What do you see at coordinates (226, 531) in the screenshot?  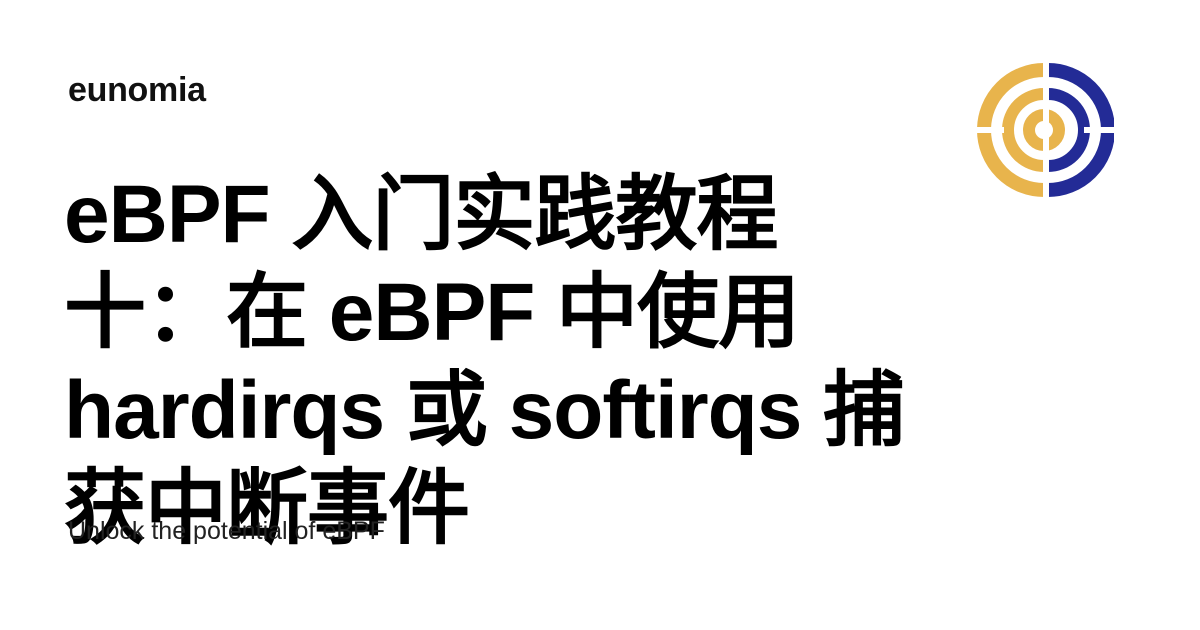 I see `page-subtitle: Unlock the potential of eBPF` at bounding box center [226, 531].